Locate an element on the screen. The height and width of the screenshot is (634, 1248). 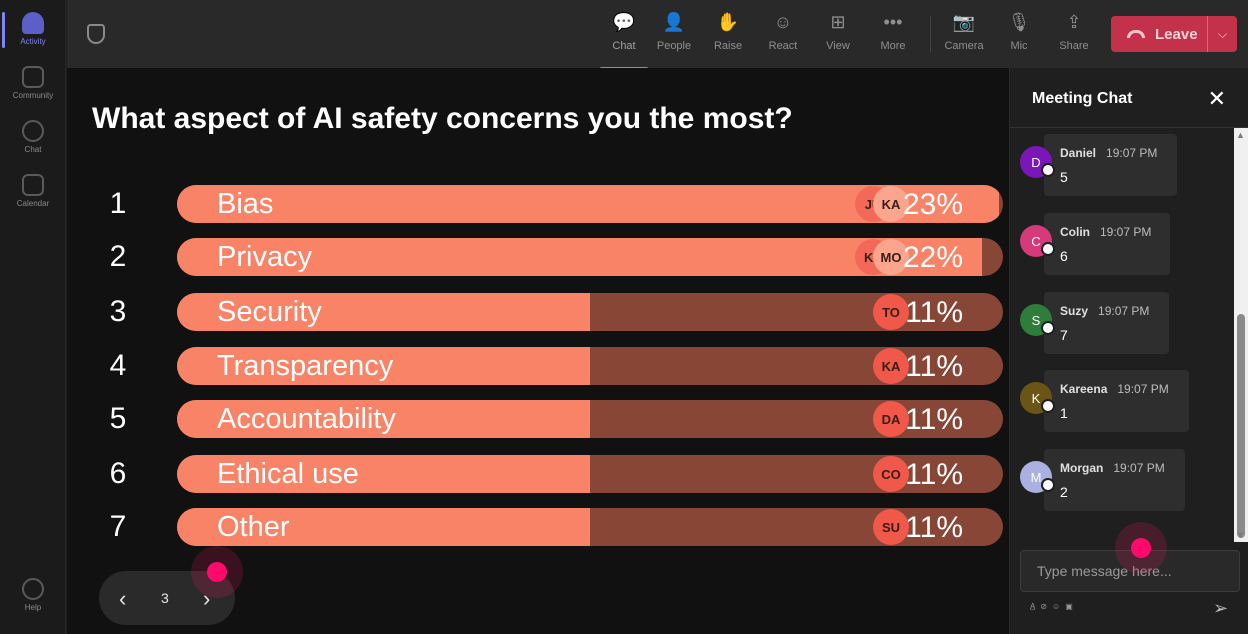
chevron-right-icon: › is located at coordinates (207, 598).